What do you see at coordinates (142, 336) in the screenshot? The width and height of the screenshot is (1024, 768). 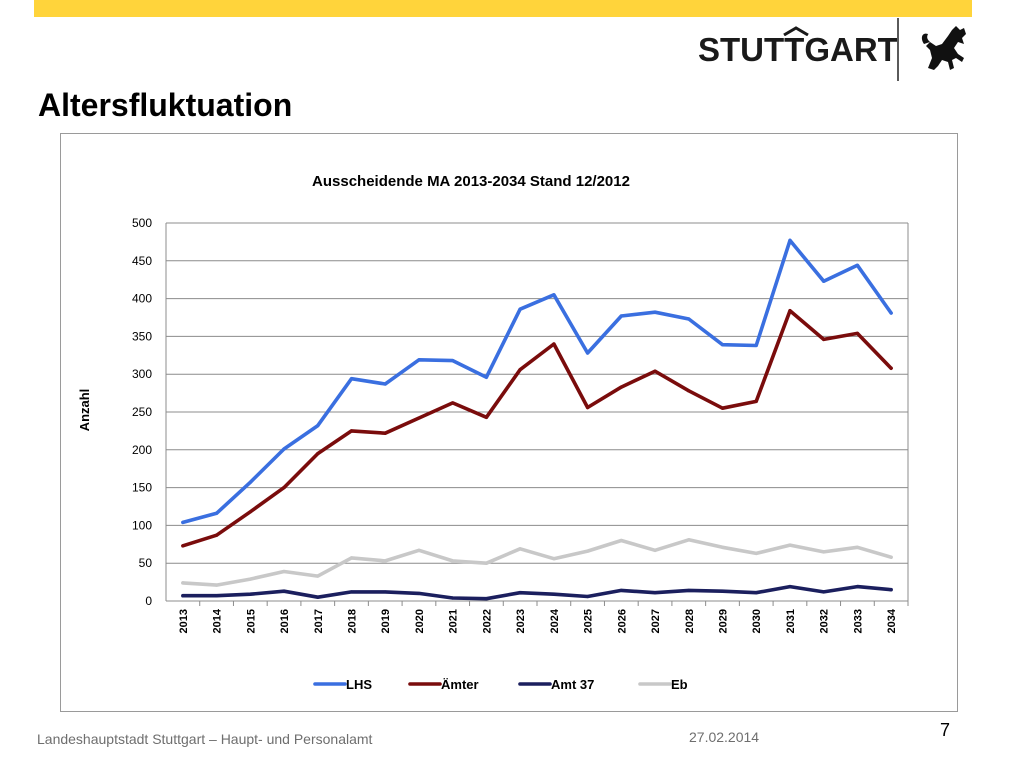 I see `y-tick-label: 350` at bounding box center [142, 336].